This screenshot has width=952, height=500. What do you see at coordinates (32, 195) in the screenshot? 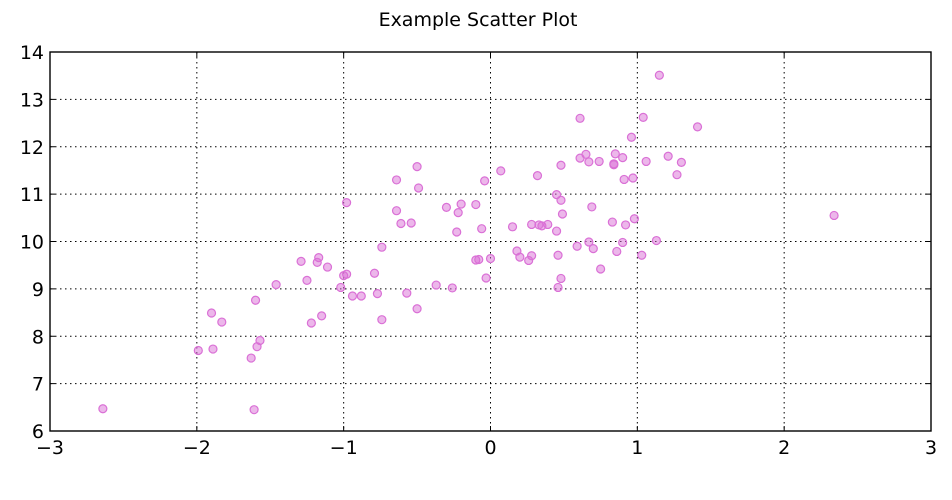
I see `y-tick-label: 11` at bounding box center [32, 195].